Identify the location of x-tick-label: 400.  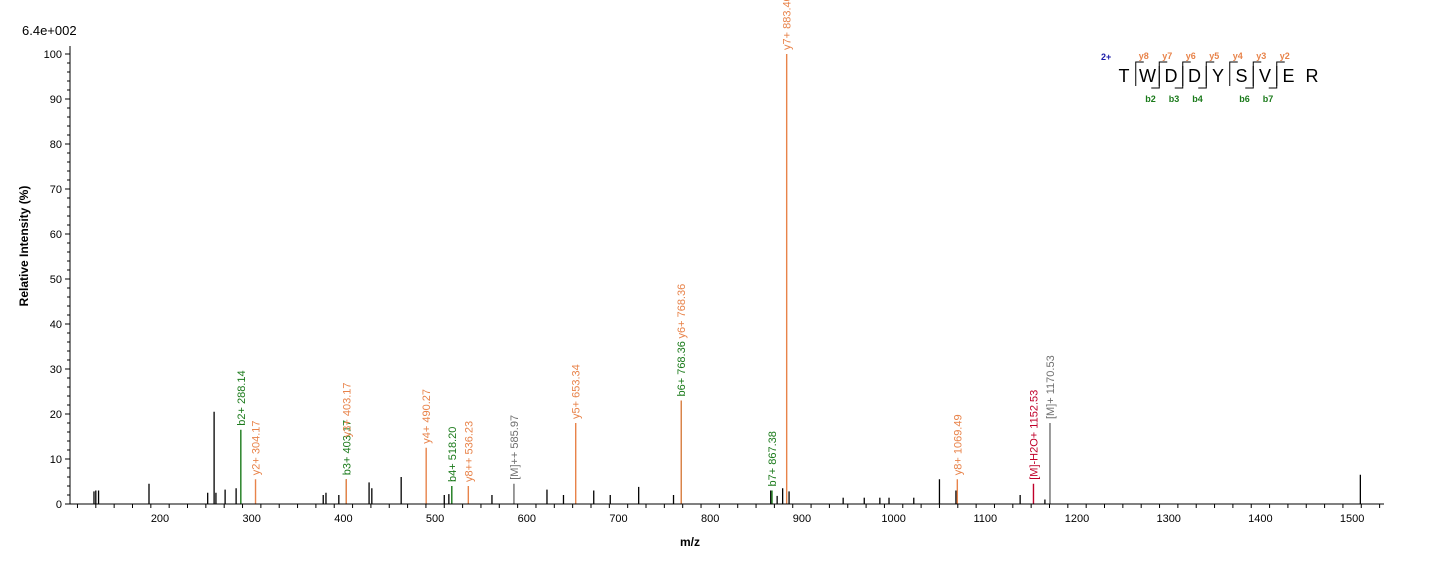
(343, 519).